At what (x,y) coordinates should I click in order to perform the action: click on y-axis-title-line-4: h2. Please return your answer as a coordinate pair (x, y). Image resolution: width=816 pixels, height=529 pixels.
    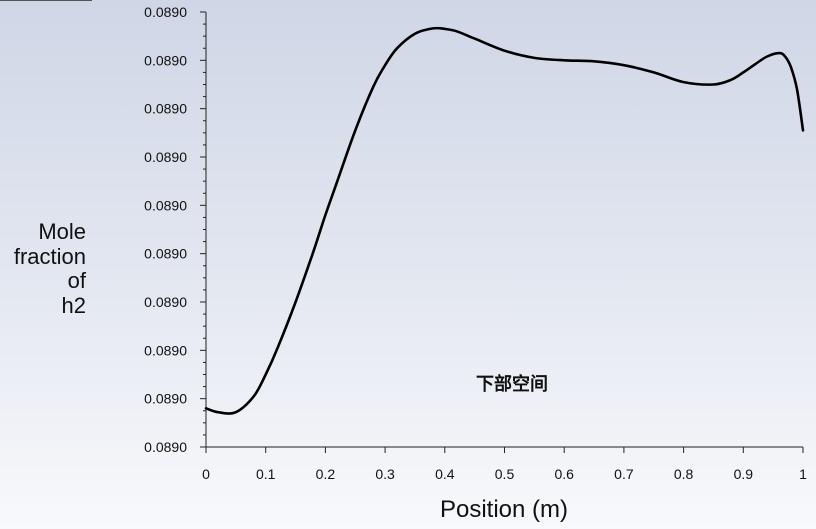
    Looking at the image, I should click on (74, 305).